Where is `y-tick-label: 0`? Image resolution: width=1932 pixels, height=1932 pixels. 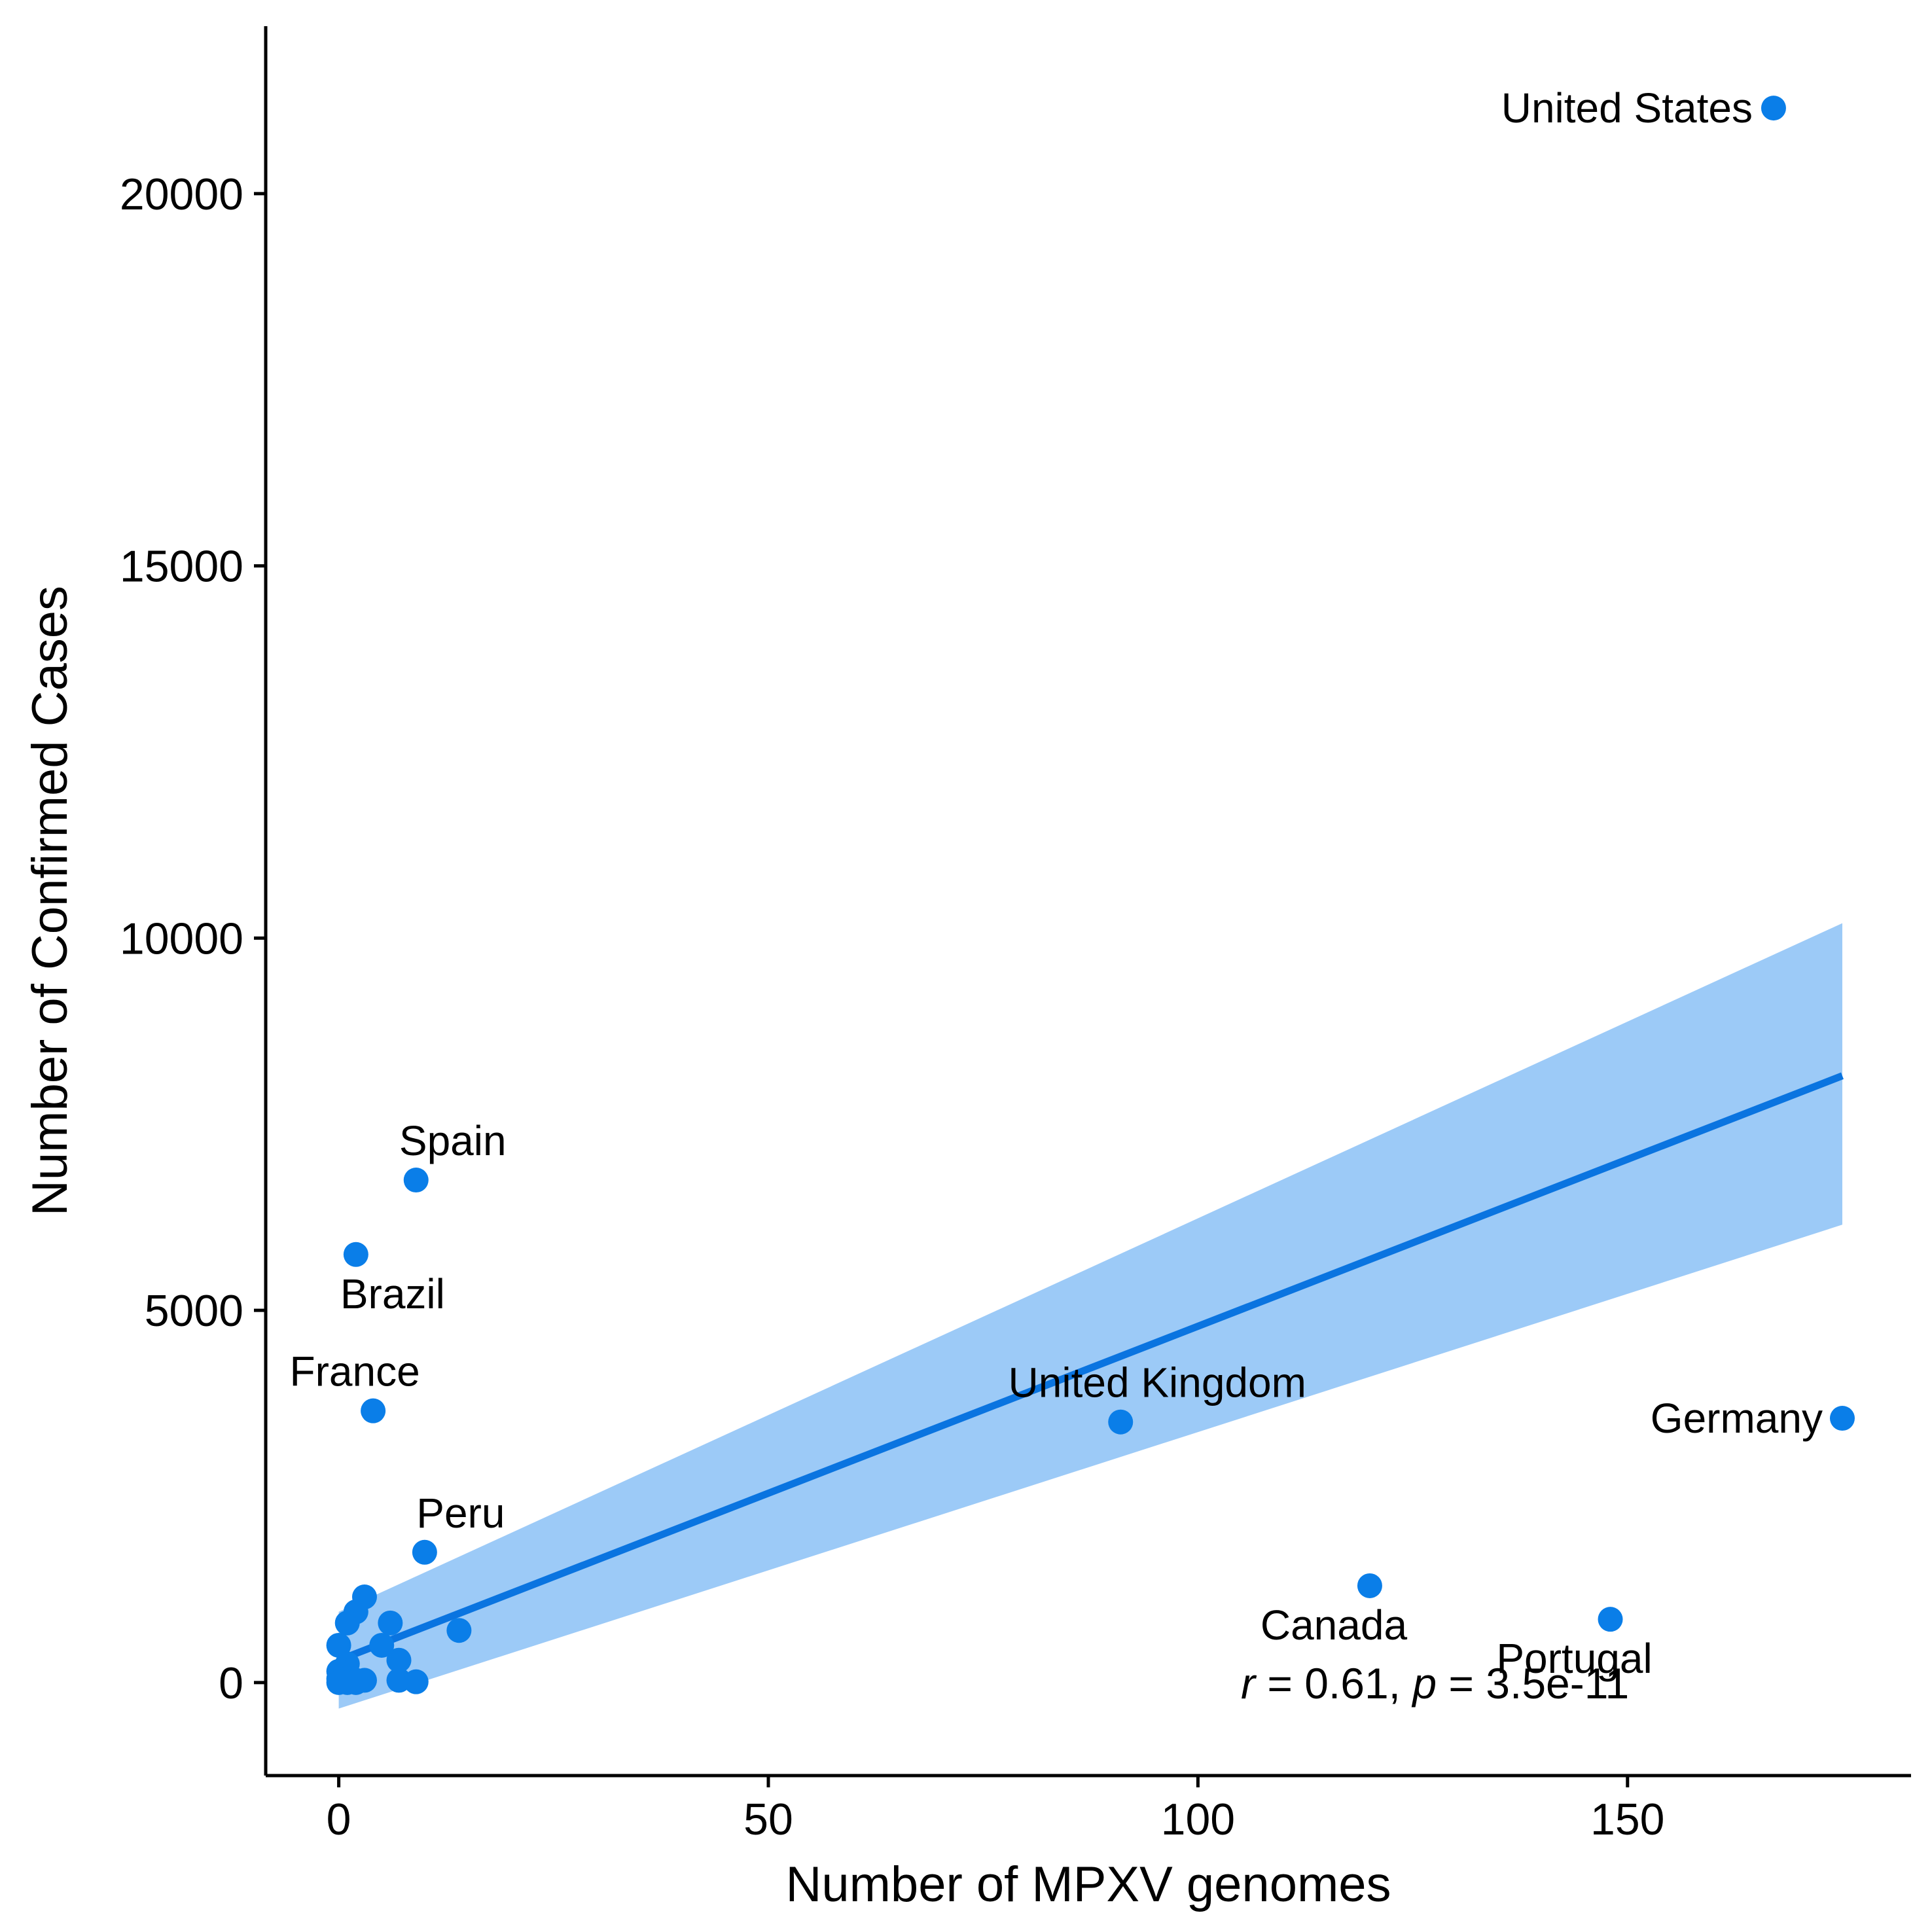 y-tick-label: 0 is located at coordinates (231, 1683).